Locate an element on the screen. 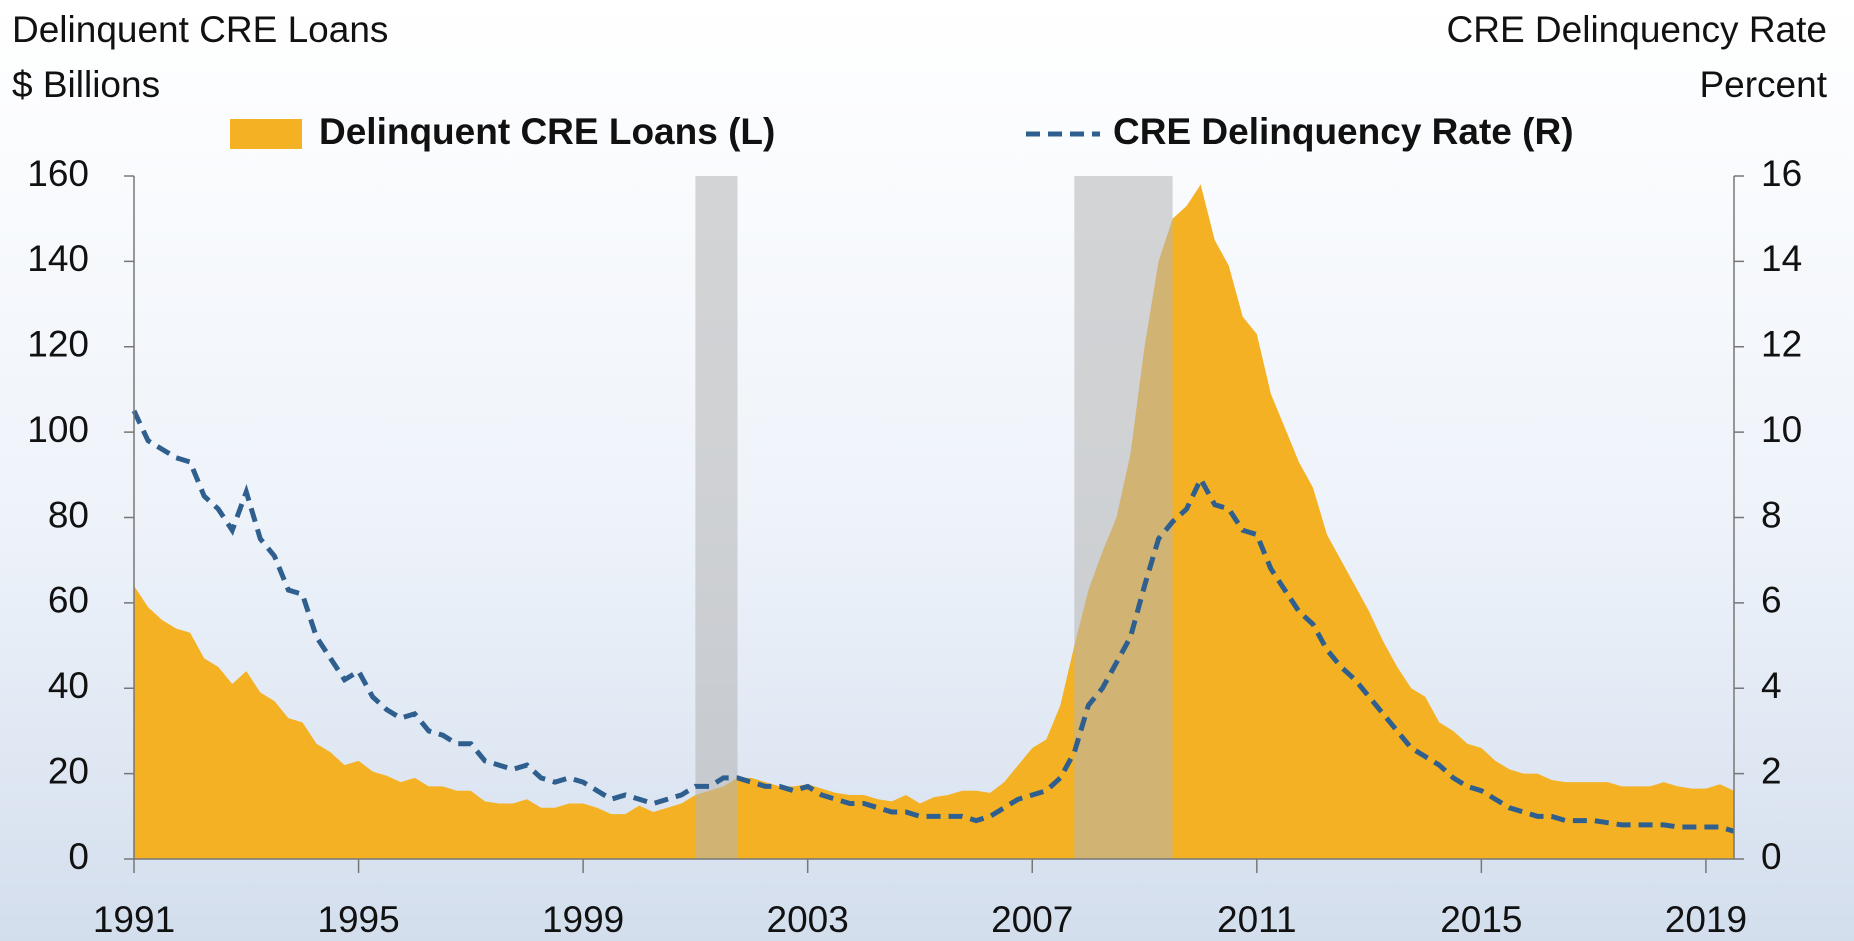 This screenshot has height=941, width=1854. left-axis-title: Delinquent CRE Loans is located at coordinates (200, 29).